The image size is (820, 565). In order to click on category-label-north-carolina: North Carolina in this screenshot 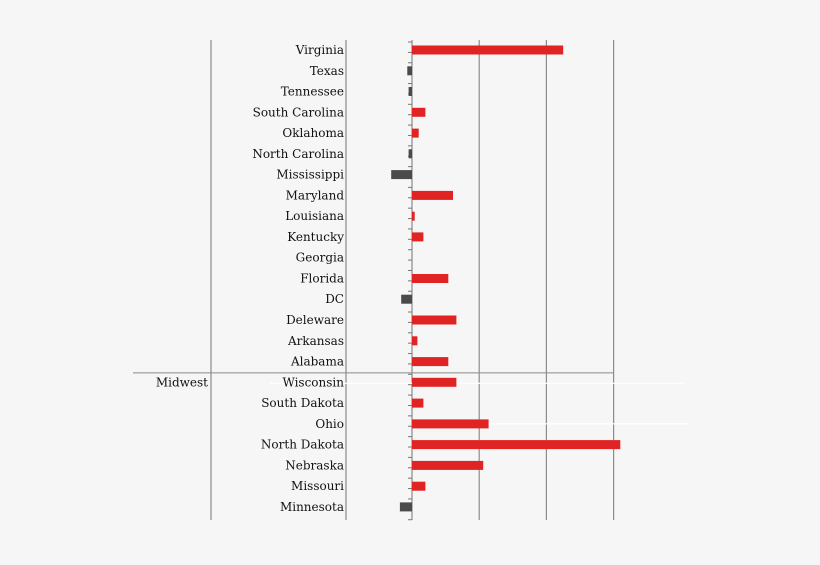, I will do `click(298, 154)`.